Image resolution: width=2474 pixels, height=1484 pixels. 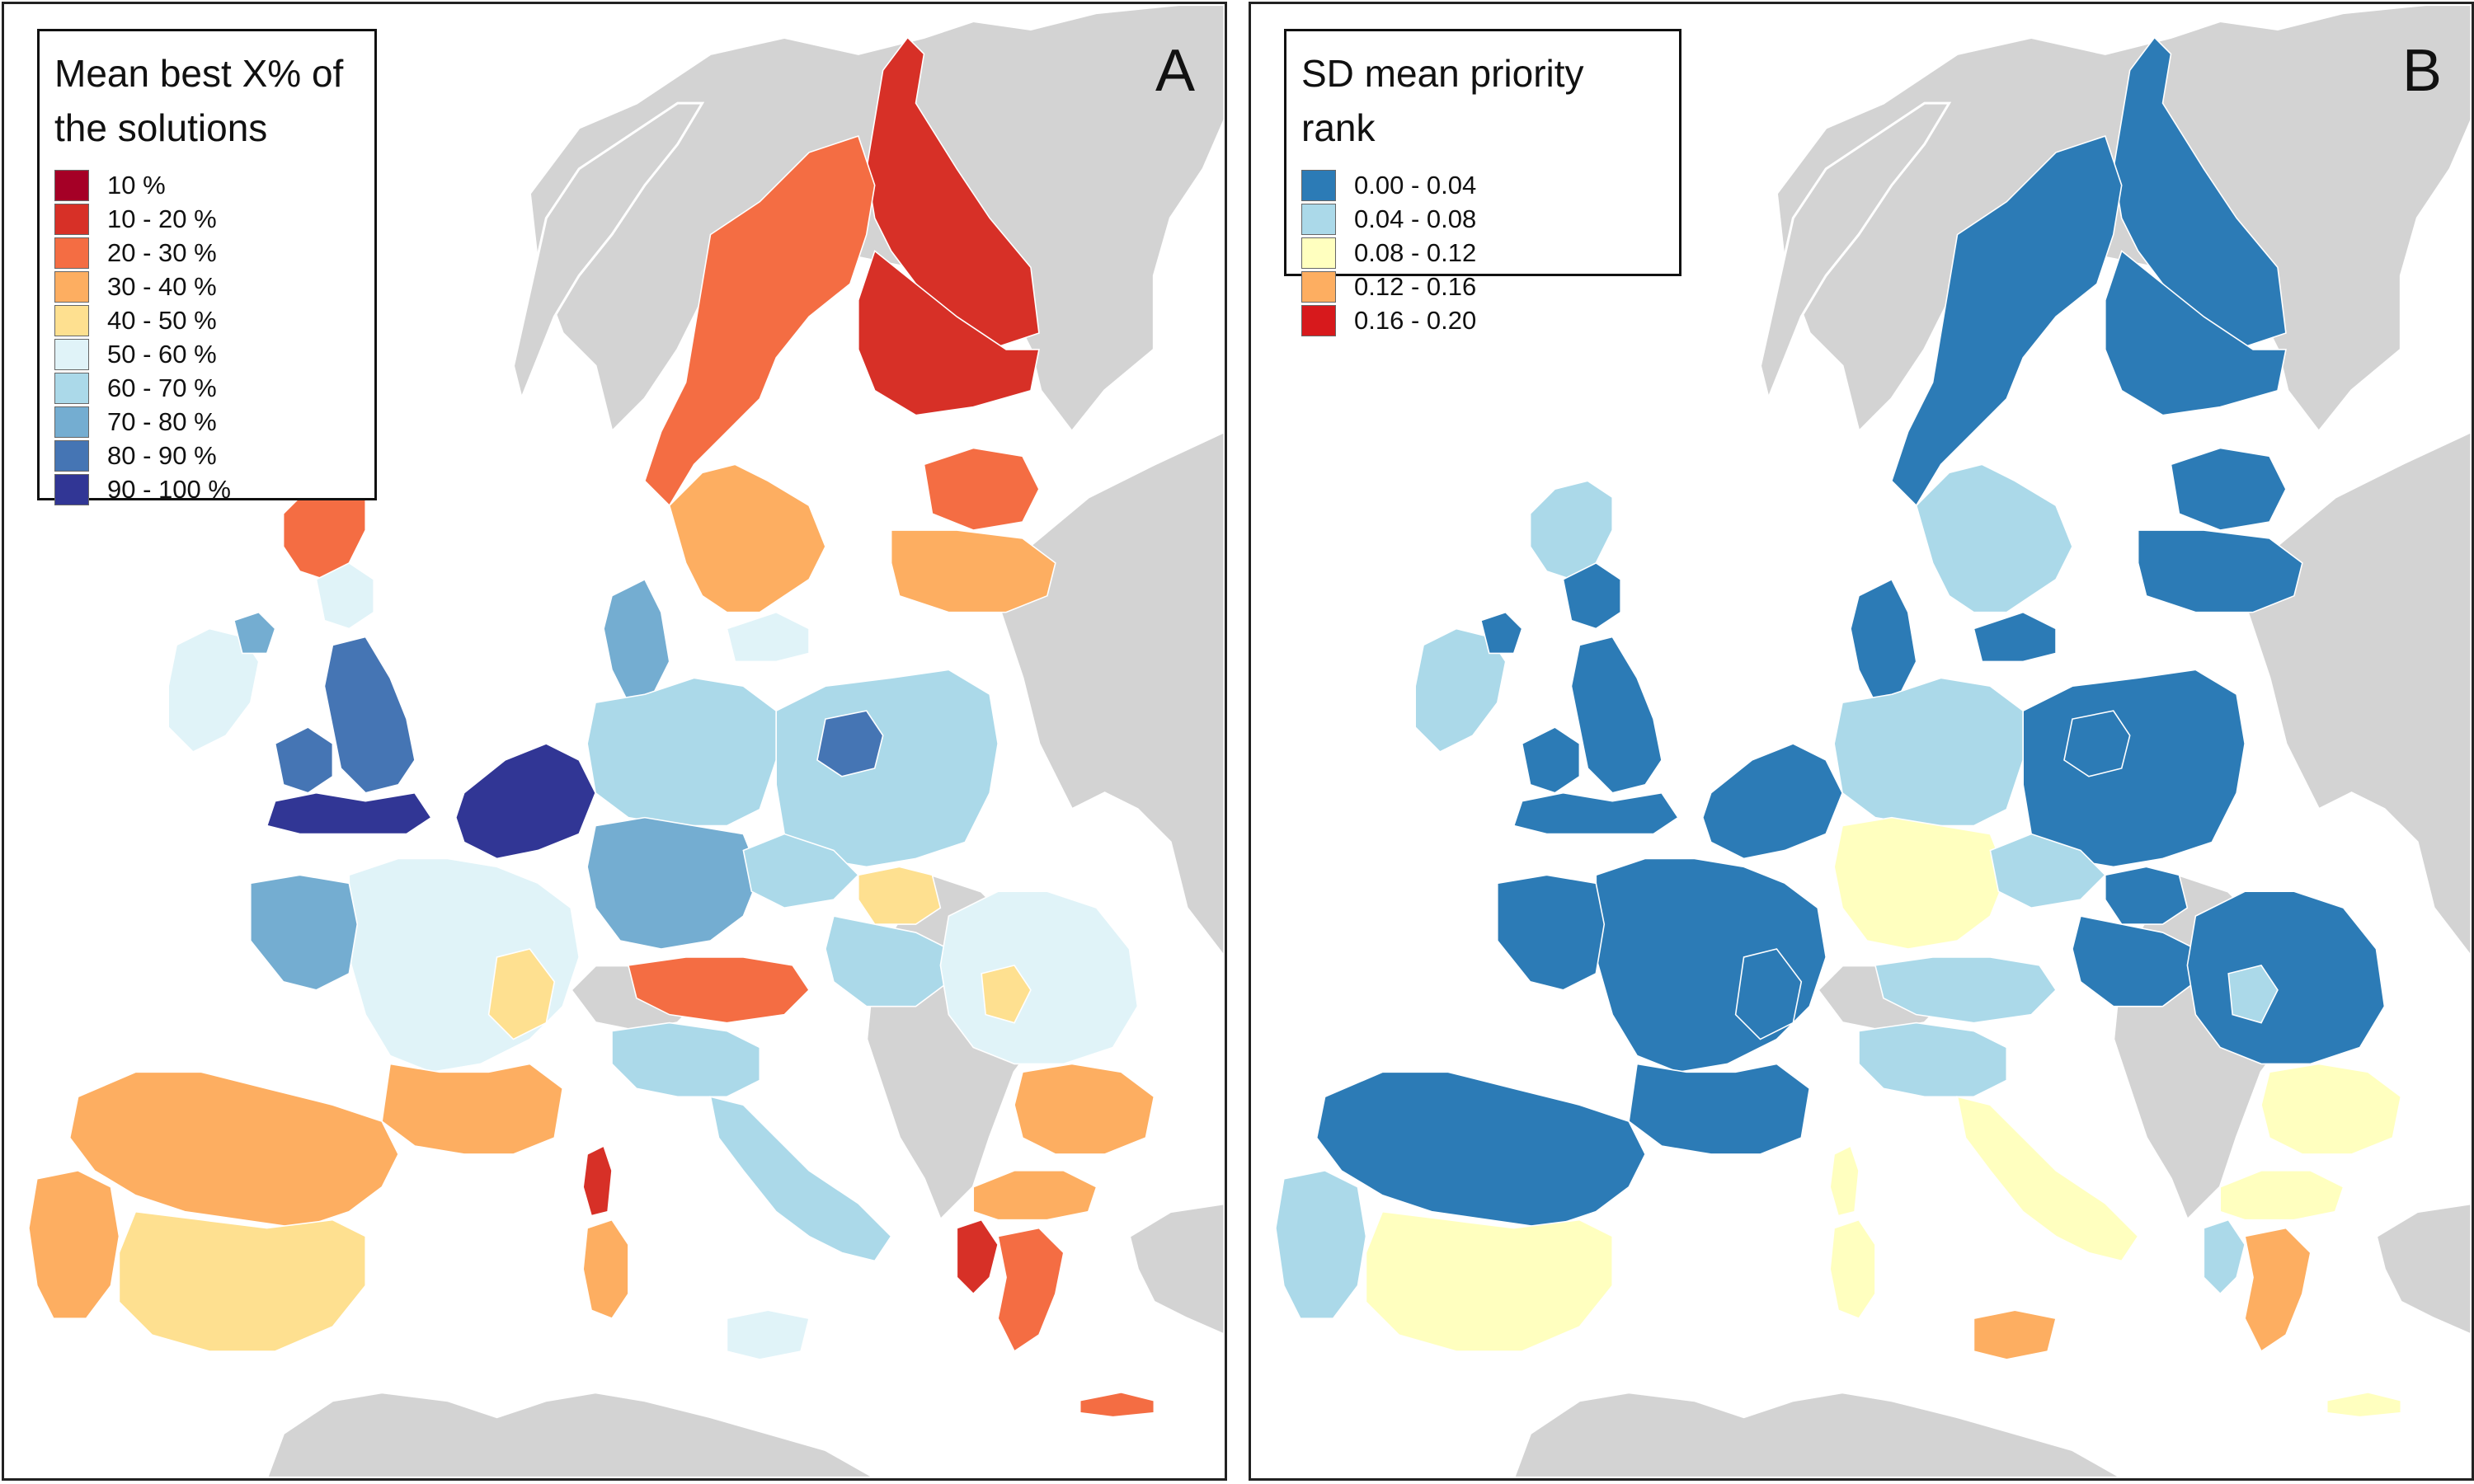 I want to click on region-france-south, so click(x=1719, y=1109).